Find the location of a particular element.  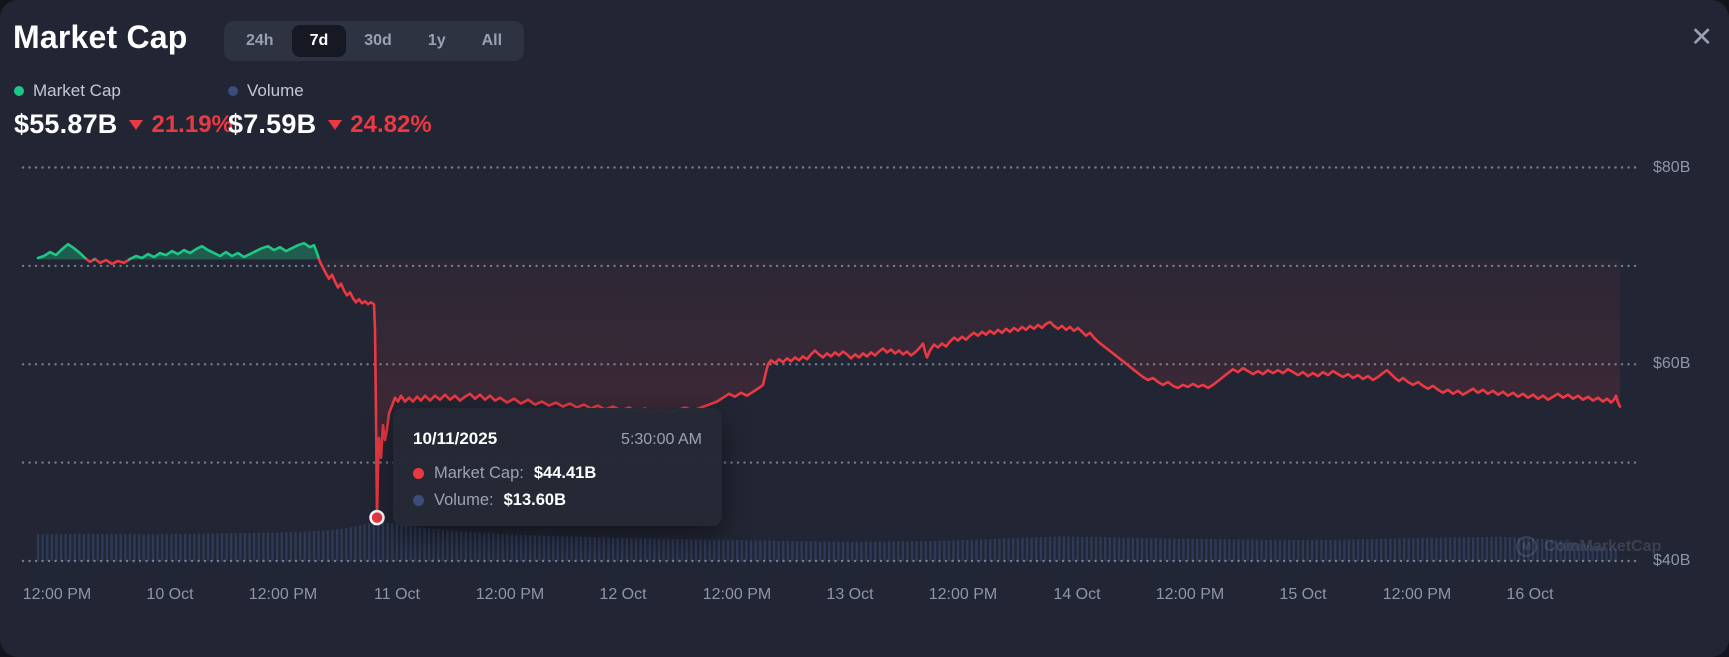

down-triangle-icon is located at coordinates (335, 124).